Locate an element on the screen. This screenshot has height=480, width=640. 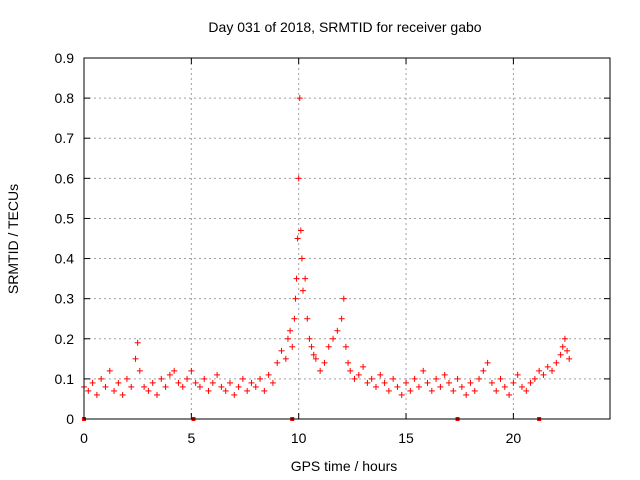
y-tick-label: 0.4 is located at coordinates (65, 259).